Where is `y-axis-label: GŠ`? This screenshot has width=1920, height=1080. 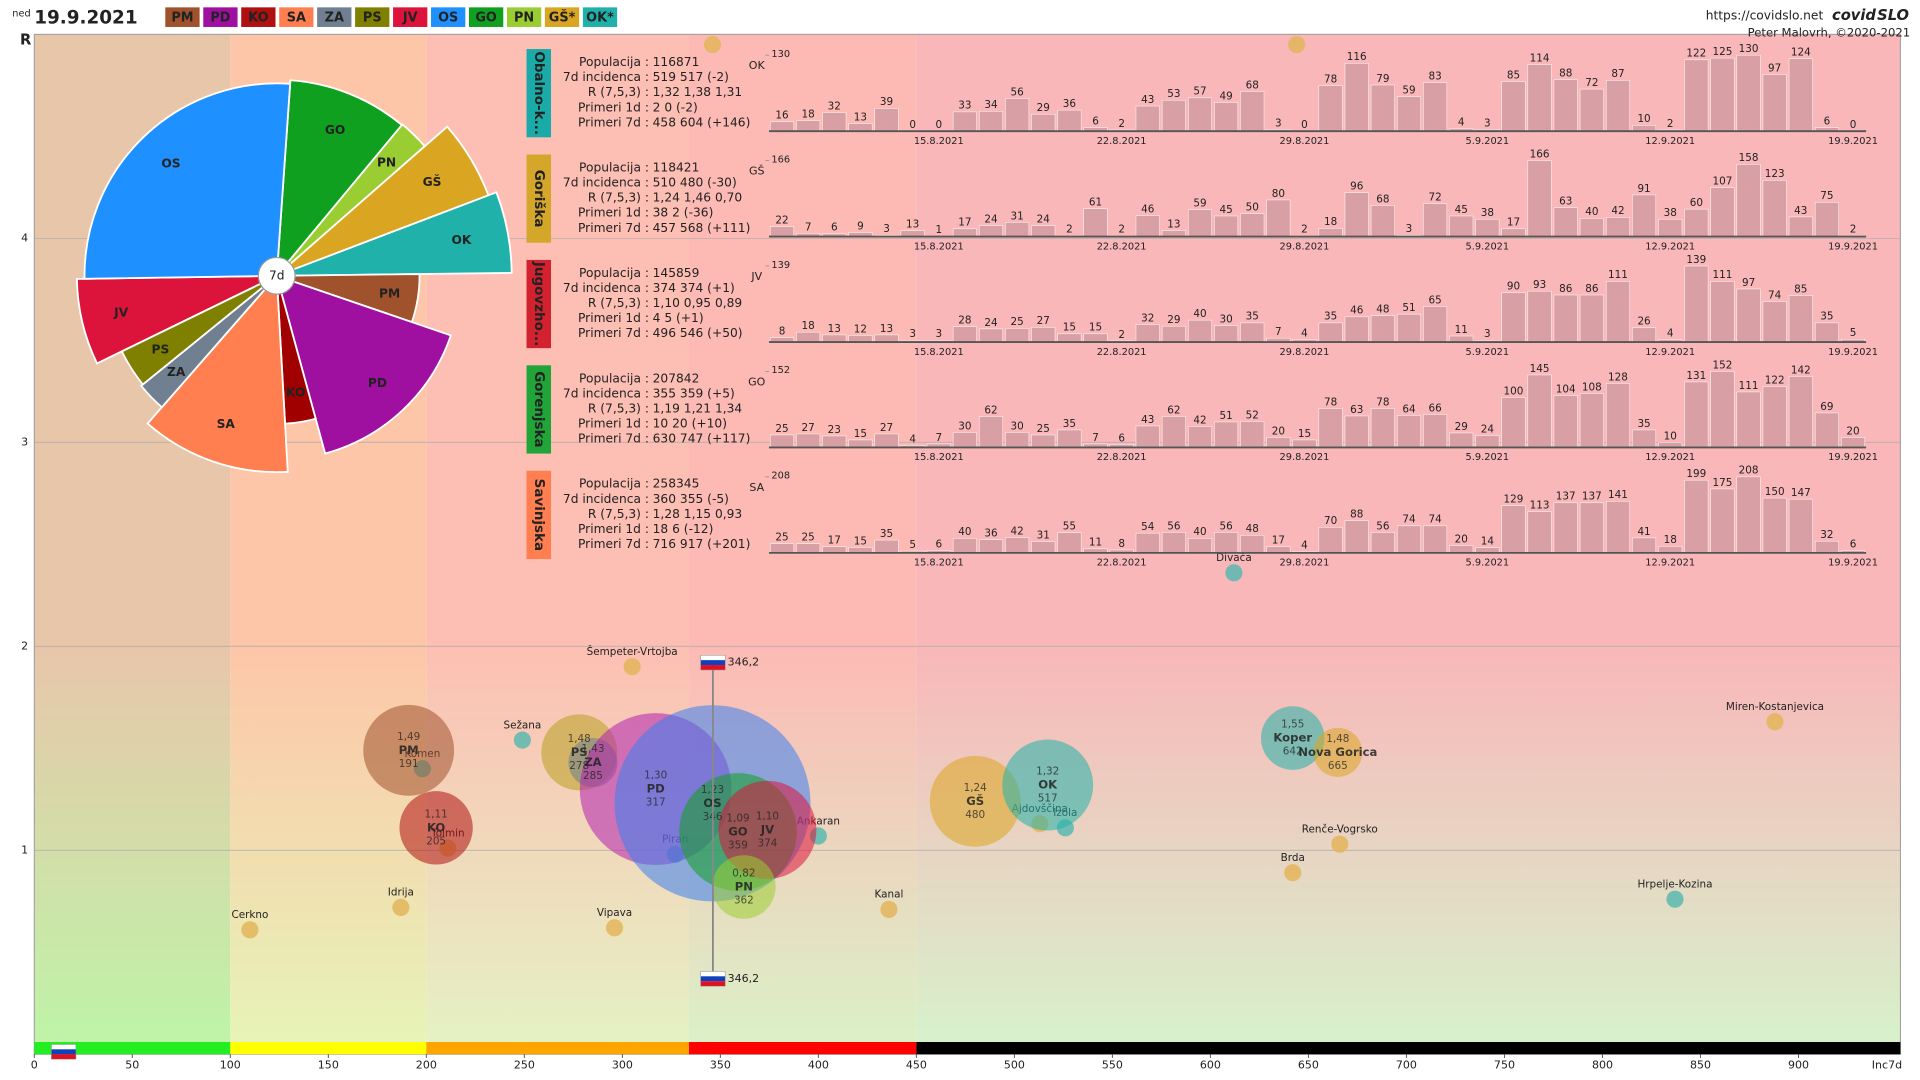
y-axis-label: GŠ is located at coordinates (757, 171).